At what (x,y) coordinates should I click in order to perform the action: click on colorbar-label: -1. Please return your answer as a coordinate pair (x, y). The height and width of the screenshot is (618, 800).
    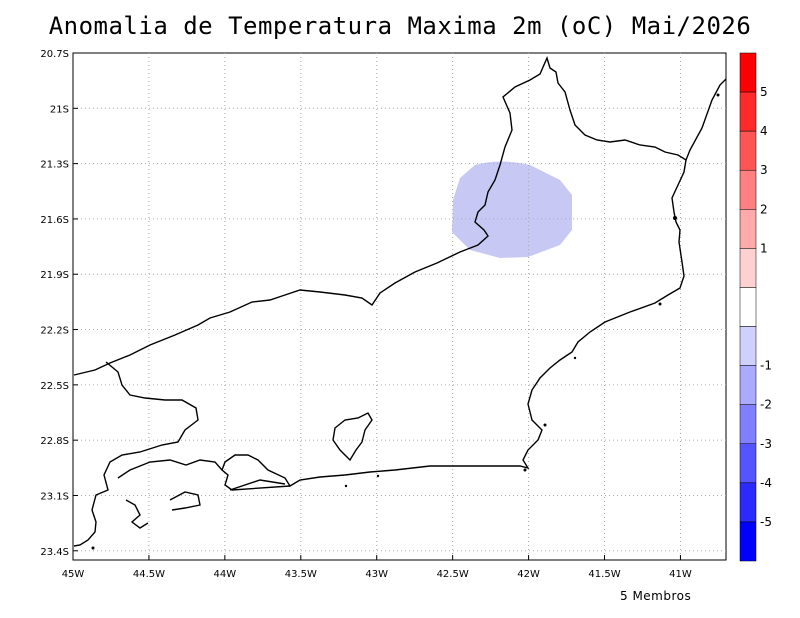
    Looking at the image, I should click on (766, 366).